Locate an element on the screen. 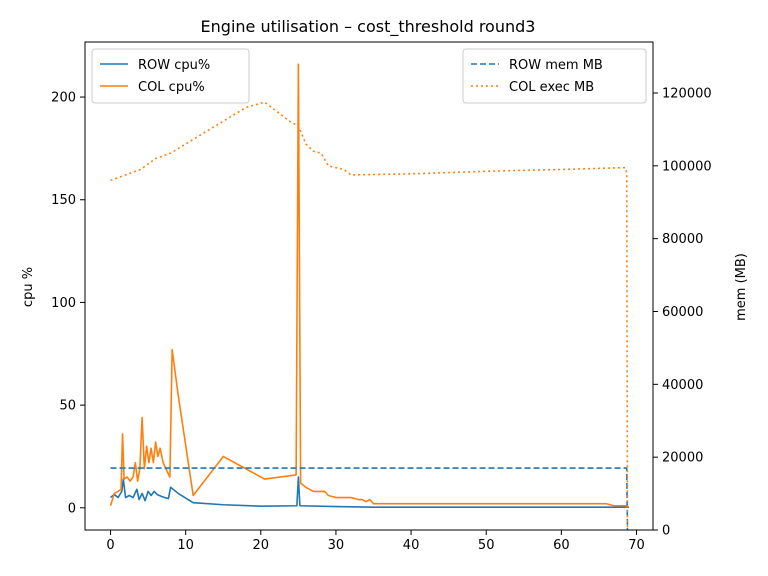 The width and height of the screenshot is (768, 576). x-tick-label: 70 is located at coordinates (636, 545).